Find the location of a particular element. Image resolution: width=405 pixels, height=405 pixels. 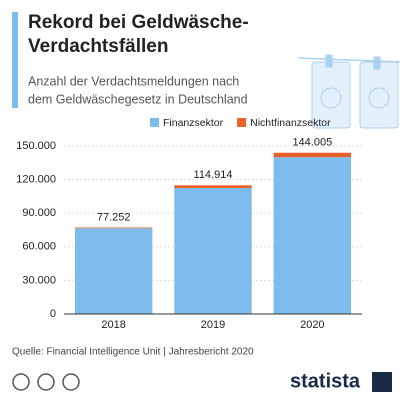

y-tick-label: 0 is located at coordinates (53, 314).